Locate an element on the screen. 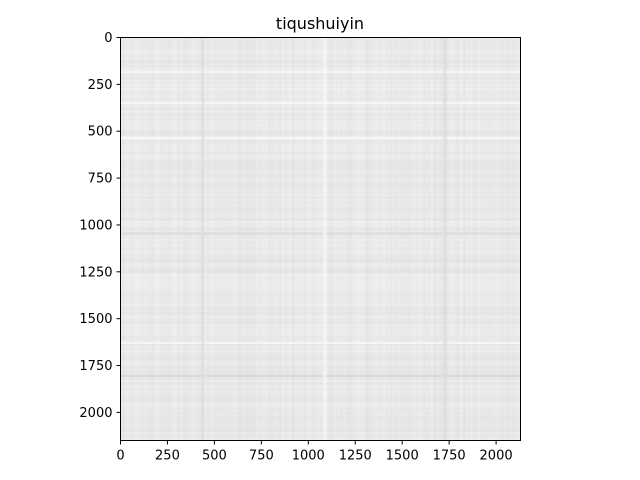 This screenshot has width=640, height=480. heatmap-light-row is located at coordinates (320, 103).